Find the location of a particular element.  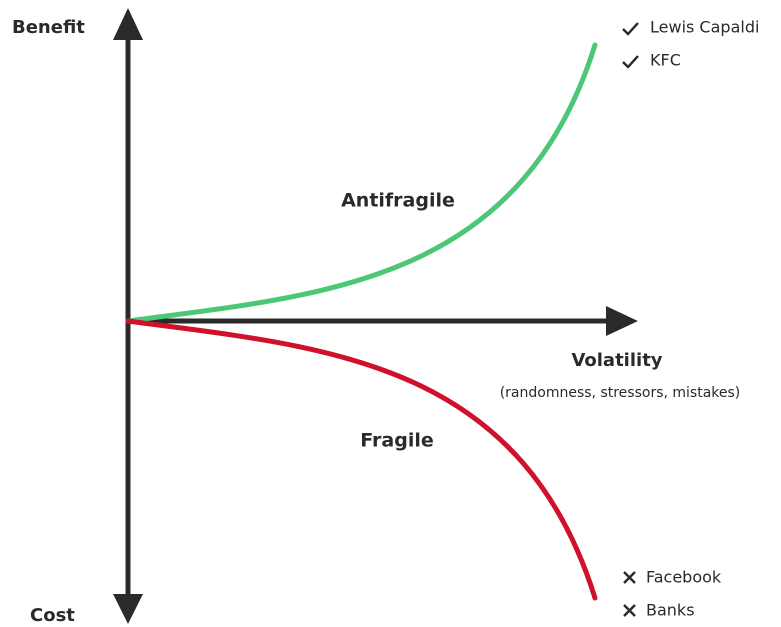

antifragile-label: Antifragile is located at coordinates (398, 201).